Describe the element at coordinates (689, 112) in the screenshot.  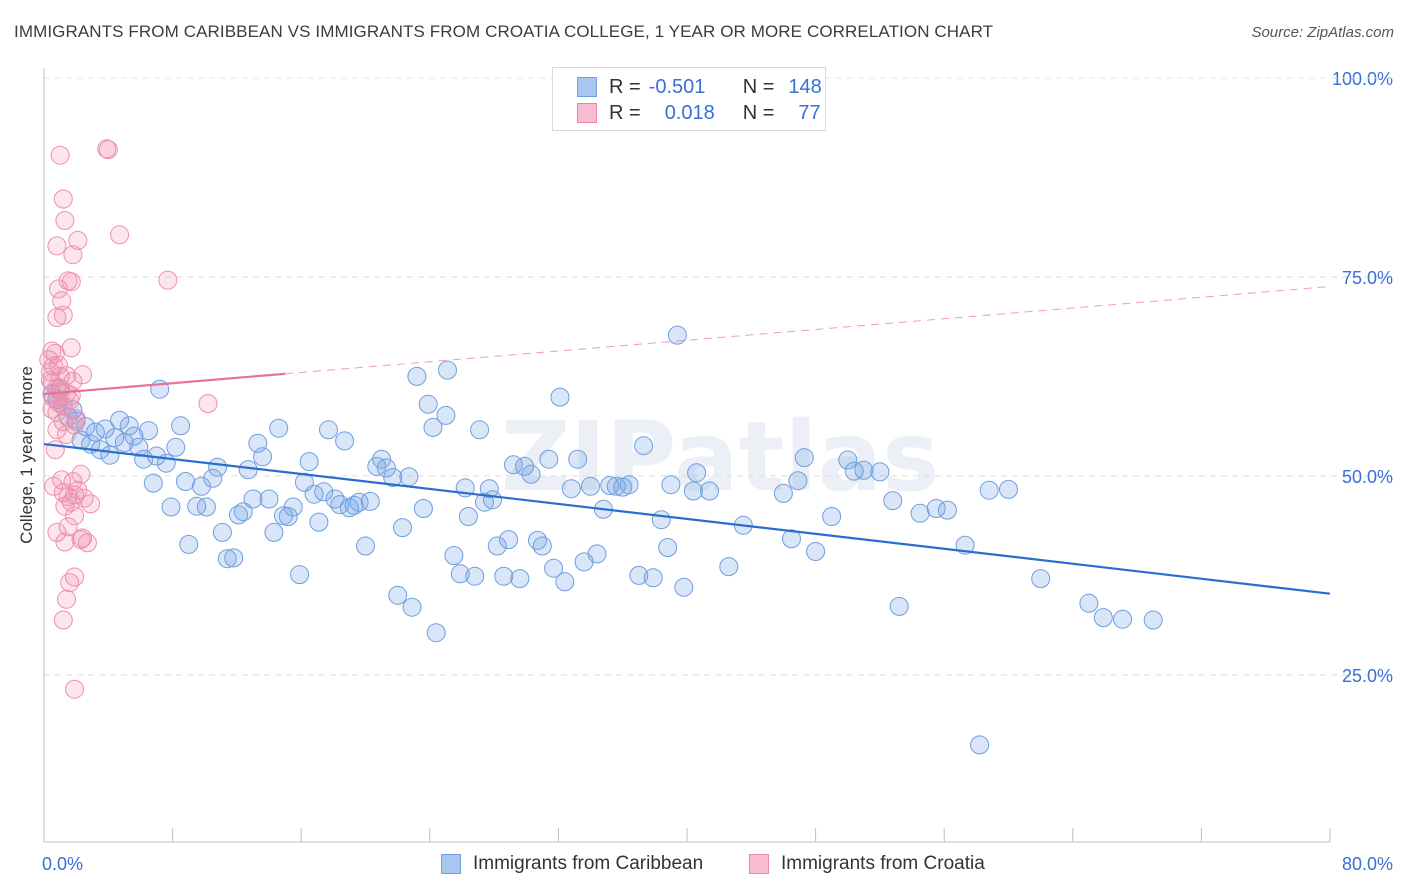
I see `legend-r-value: 0.018` at that location.